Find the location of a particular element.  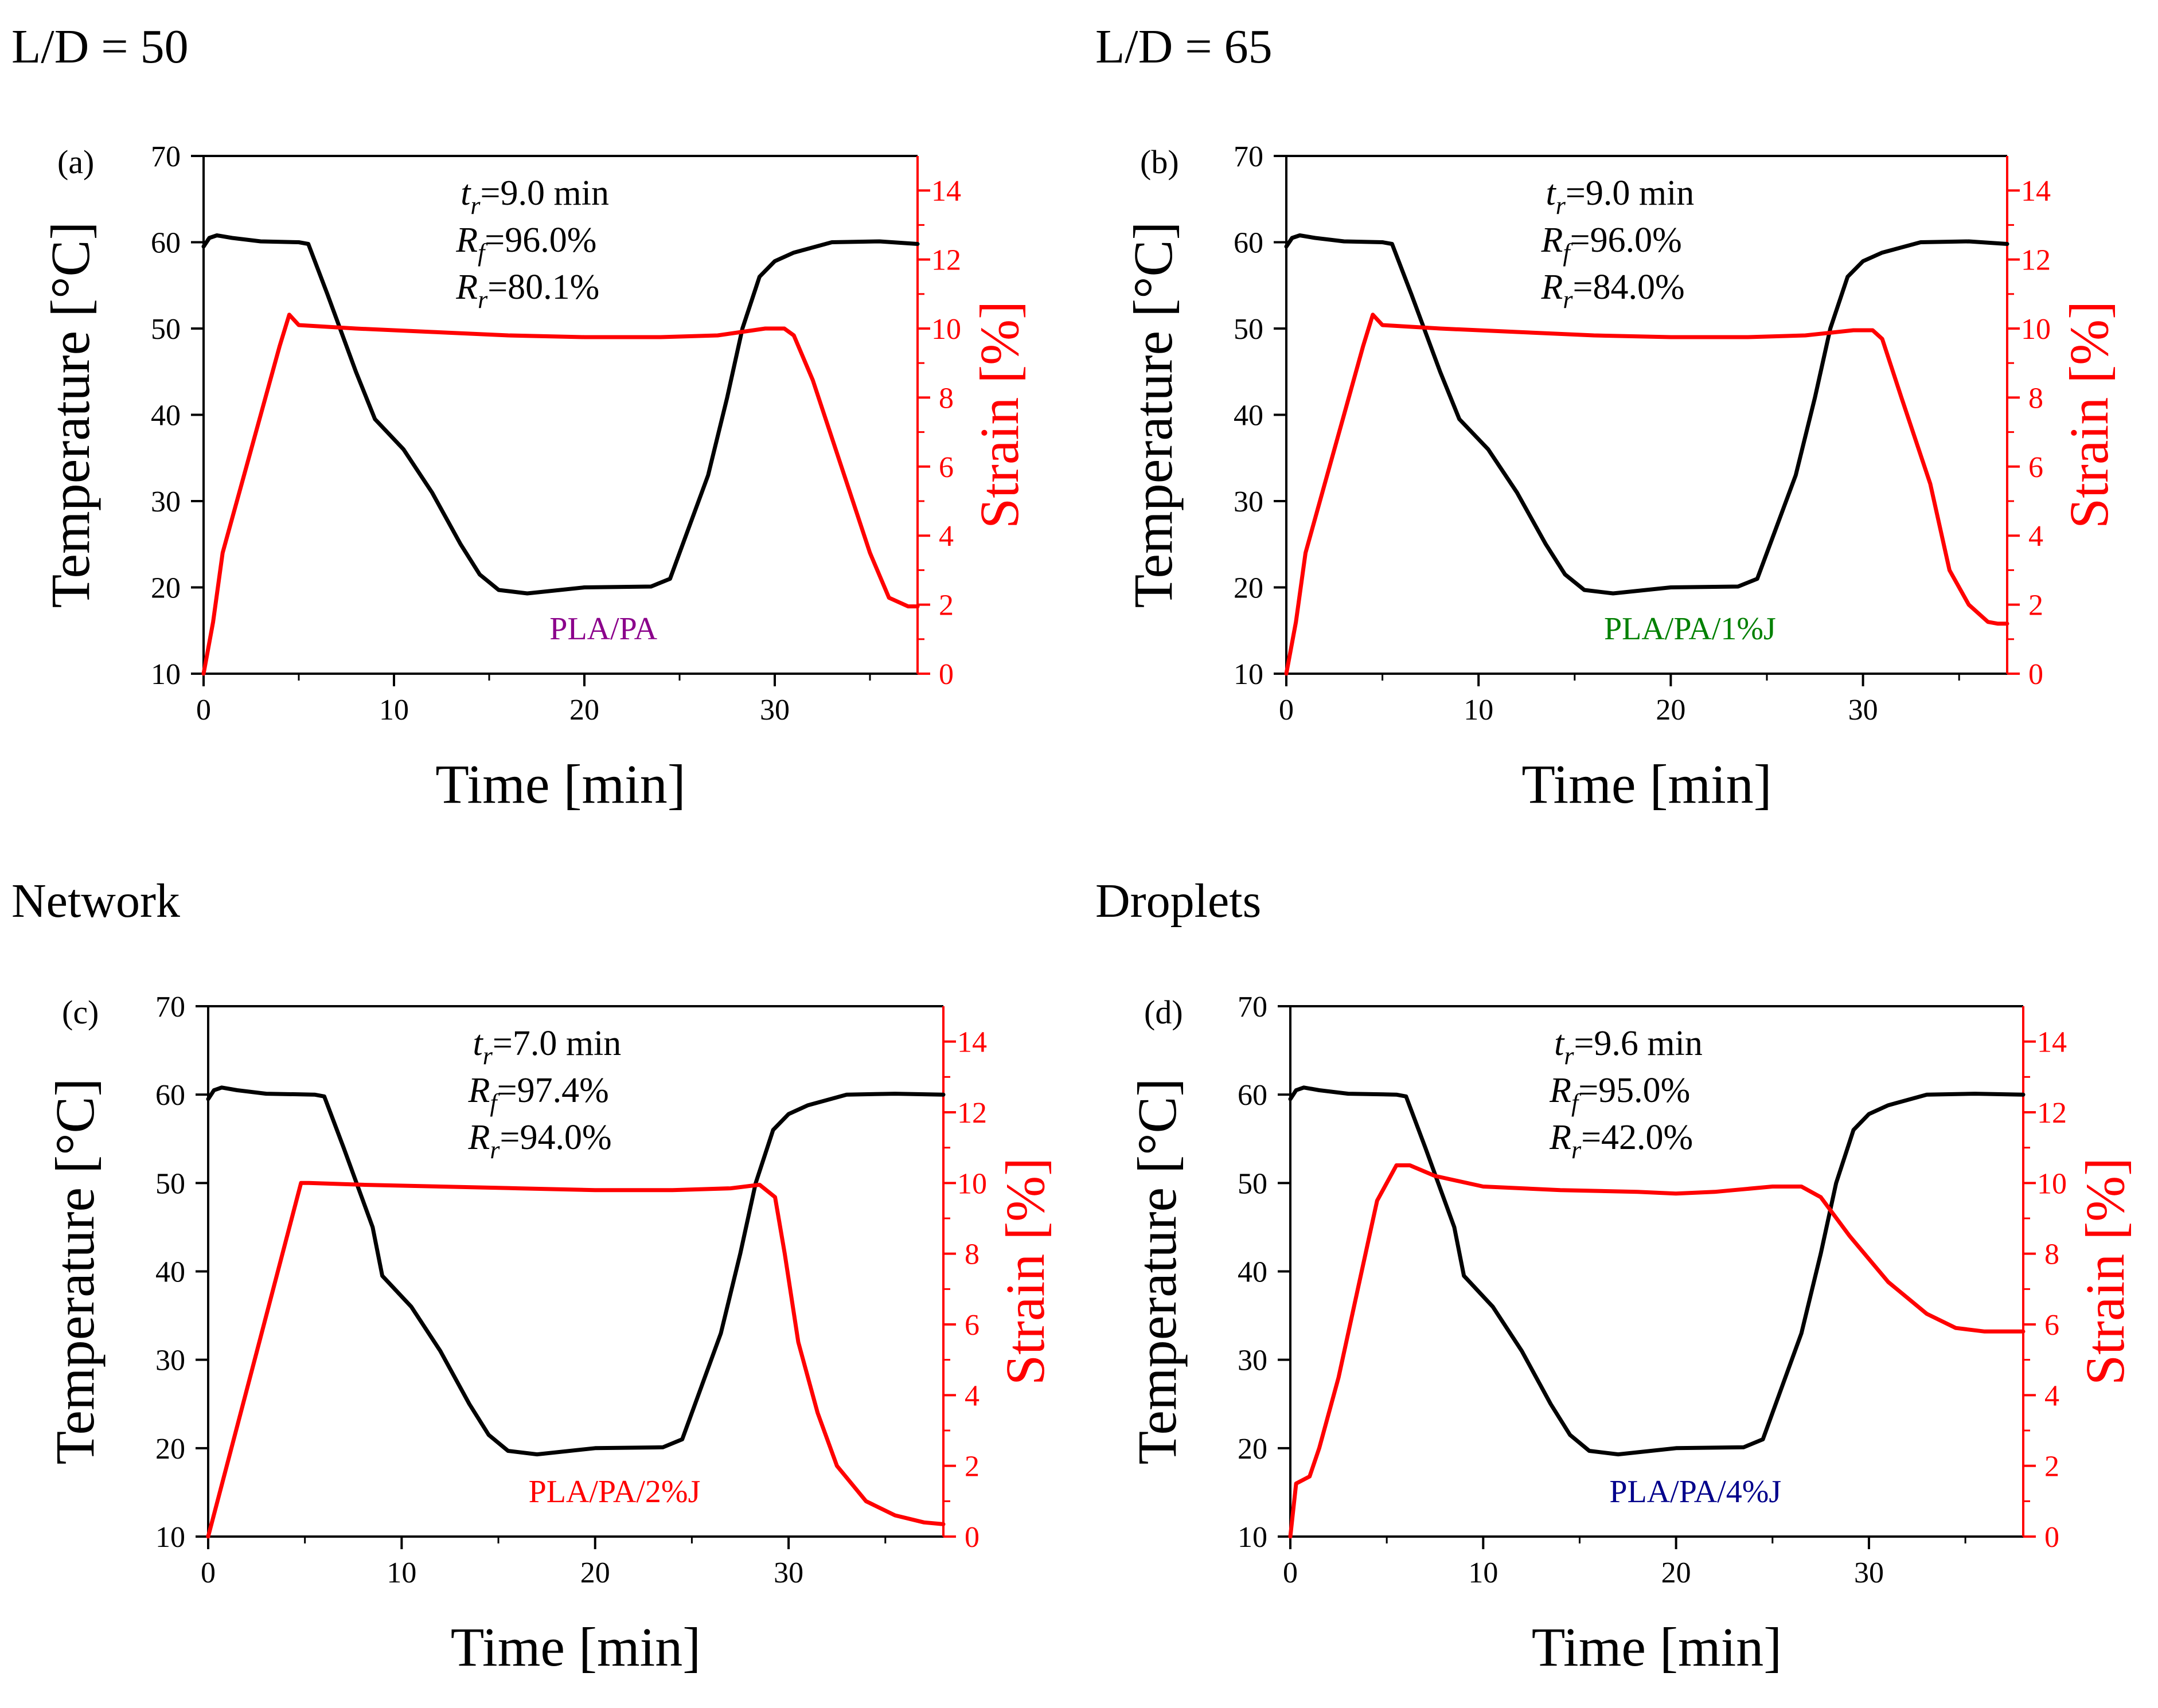

annotation-rr: Rr=42.0% is located at coordinates (1621, 1141).